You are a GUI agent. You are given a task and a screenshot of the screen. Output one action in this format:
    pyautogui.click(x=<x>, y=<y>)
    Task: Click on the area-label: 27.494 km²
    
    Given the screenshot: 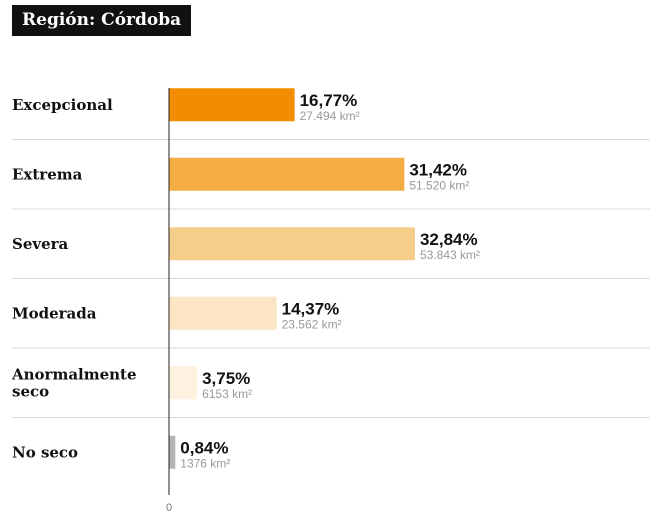 What is the action you would take?
    pyautogui.click(x=330, y=116)
    